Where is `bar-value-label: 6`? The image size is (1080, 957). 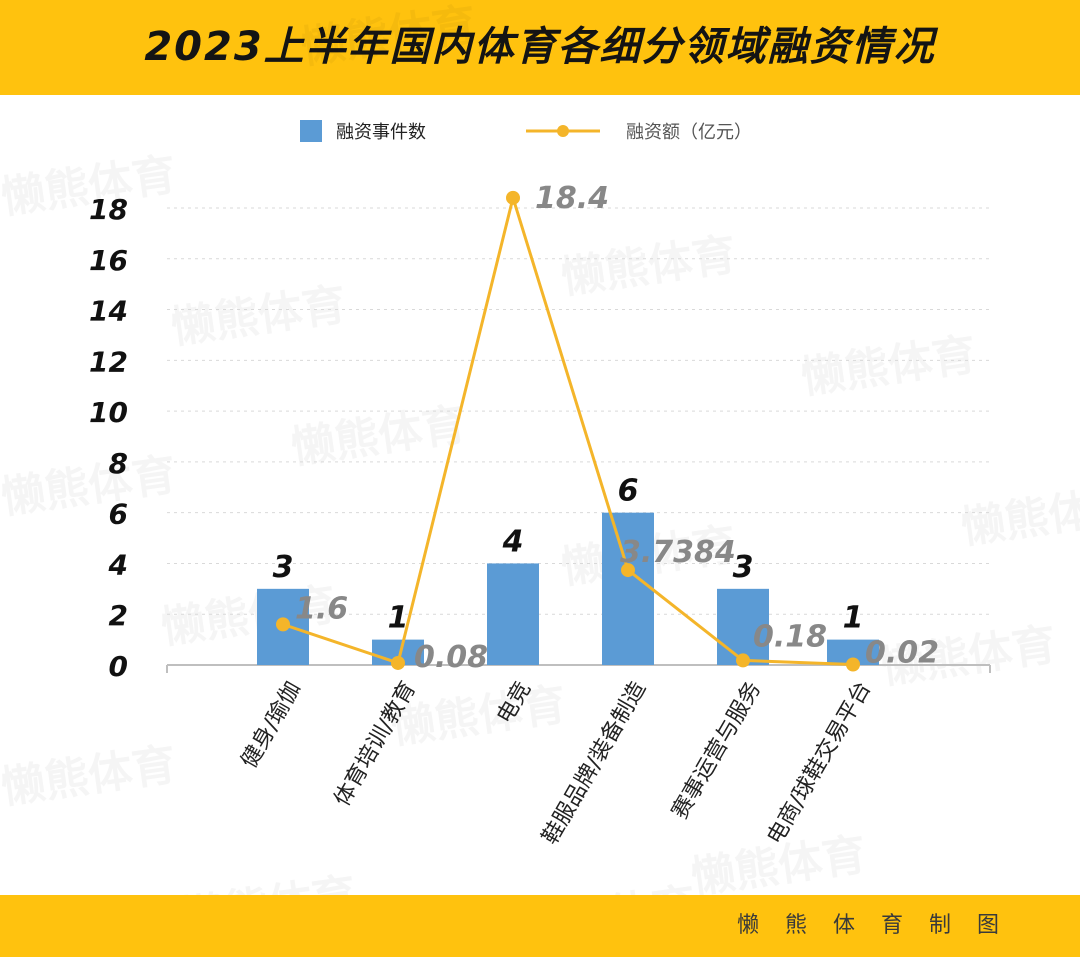 bar-value-label: 6 is located at coordinates (628, 491).